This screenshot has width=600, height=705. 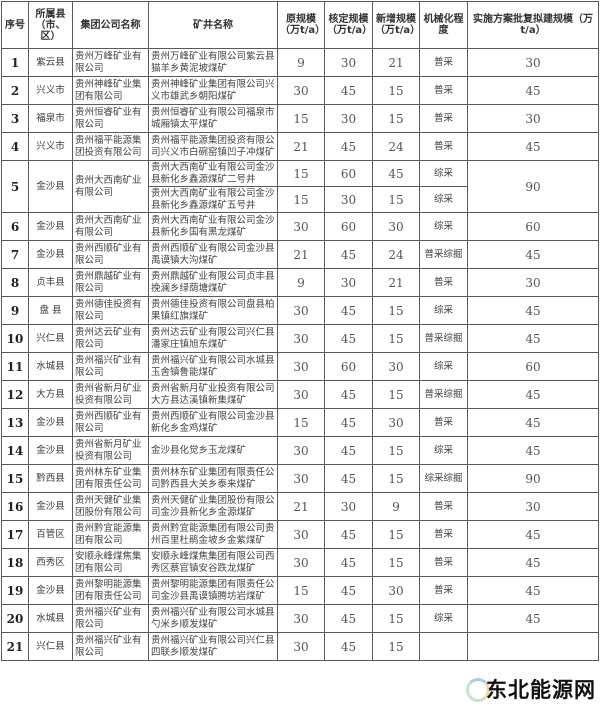 I want to click on county-cell: 水城县, so click(x=50, y=366).